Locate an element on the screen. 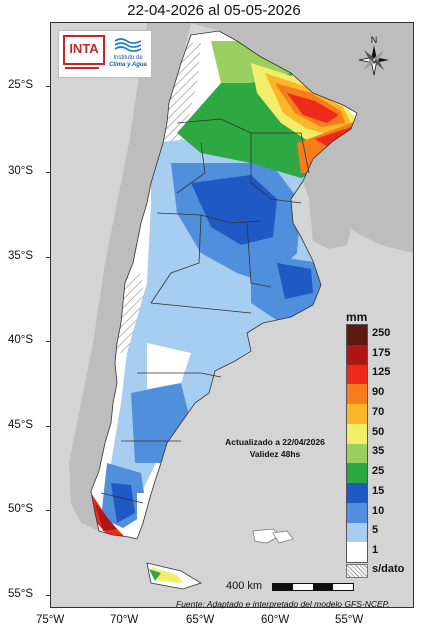 The height and width of the screenshot is (634, 428). legend-label: 35 is located at coordinates (378, 451).